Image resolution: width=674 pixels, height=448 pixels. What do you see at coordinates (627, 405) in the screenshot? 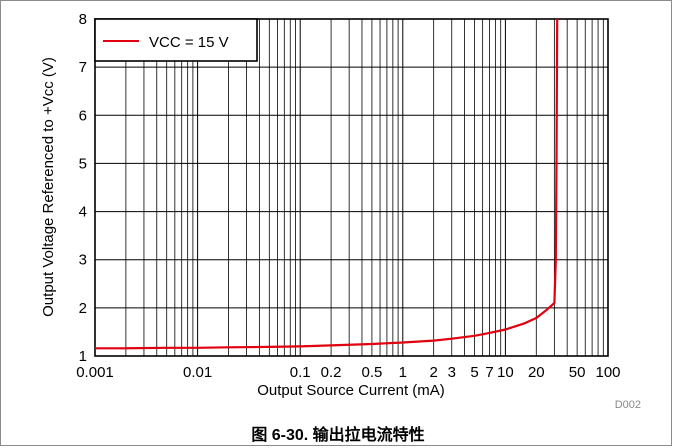
I see `figure-code: D002` at bounding box center [627, 405].